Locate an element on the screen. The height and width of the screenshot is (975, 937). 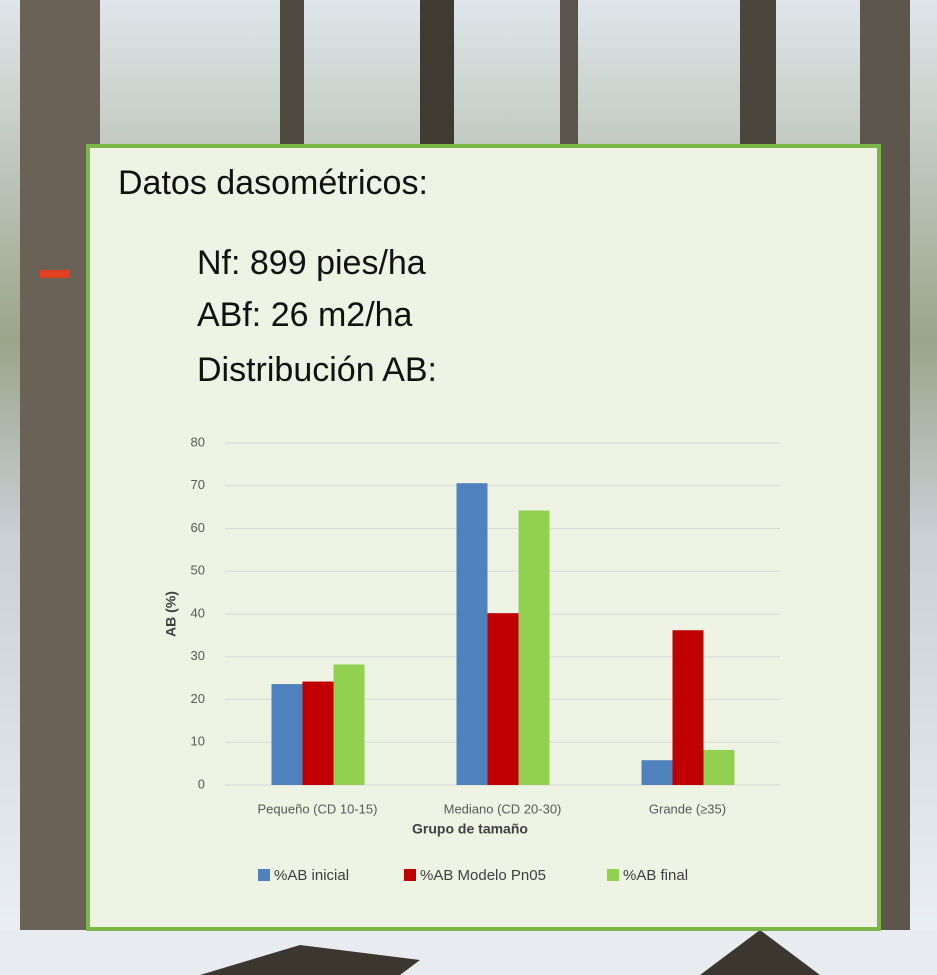
legend-label: %AB final is located at coordinates (655, 875).